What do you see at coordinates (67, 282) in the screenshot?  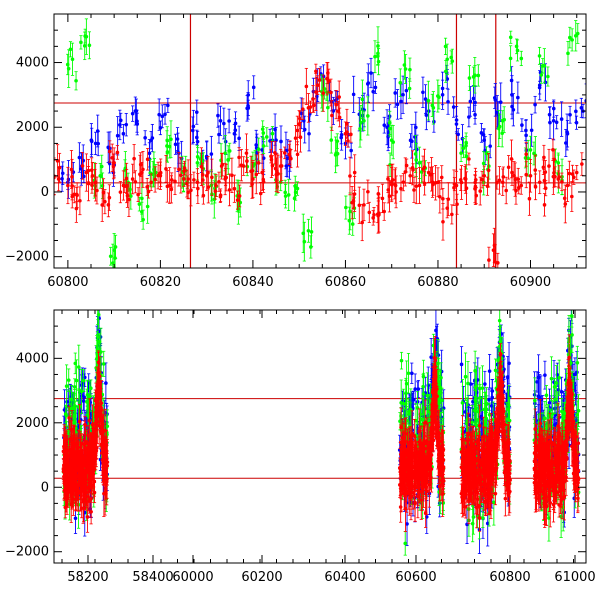 I see `x-tick-label: 60800` at bounding box center [67, 282].